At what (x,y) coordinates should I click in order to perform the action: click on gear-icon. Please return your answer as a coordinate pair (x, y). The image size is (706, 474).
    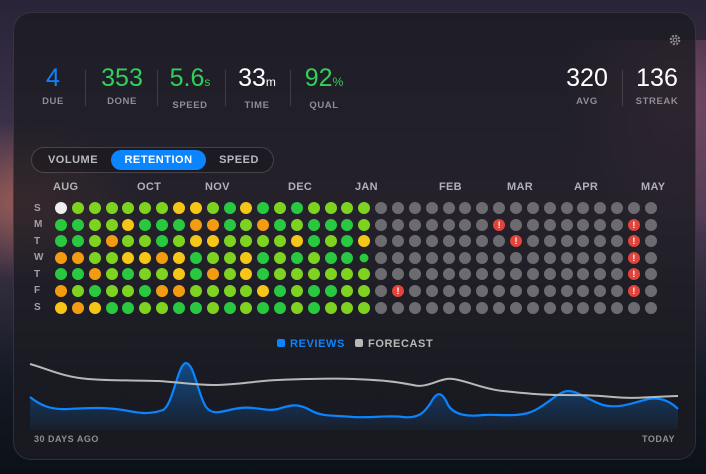
    Looking at the image, I should click on (675, 40).